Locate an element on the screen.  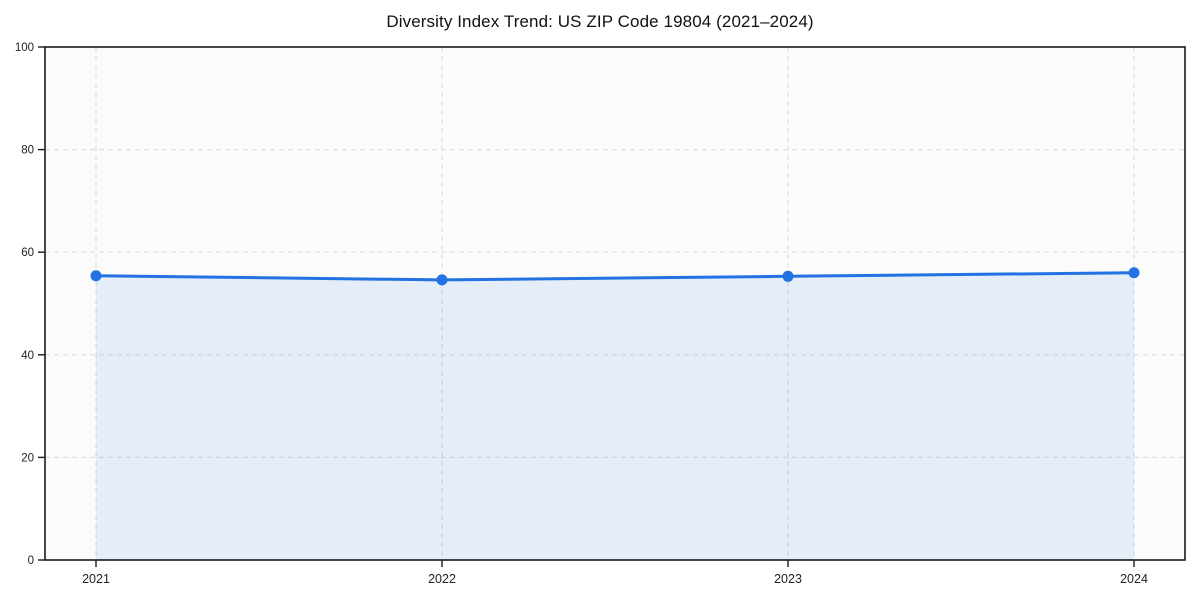
y-tick-label: 80 is located at coordinates (27, 151).